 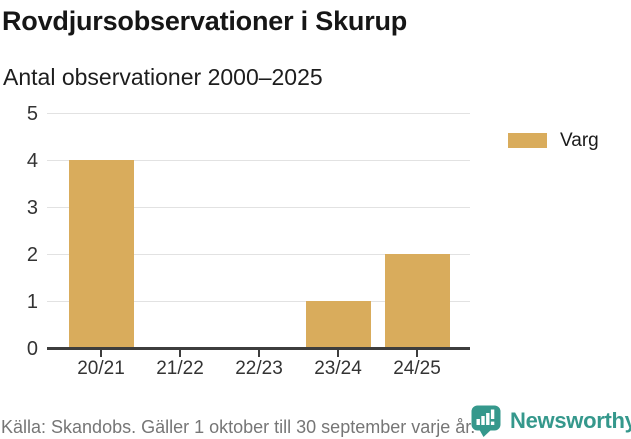 What do you see at coordinates (553, 140) in the screenshot?
I see `legend: Varg` at bounding box center [553, 140].